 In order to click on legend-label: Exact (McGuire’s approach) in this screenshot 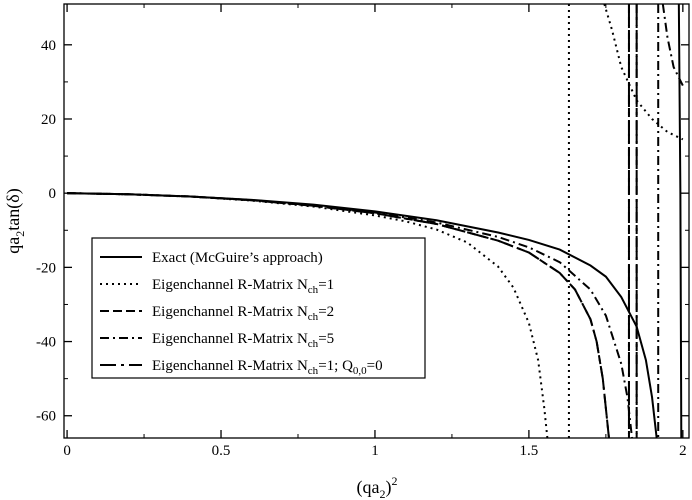, I will do `click(237, 258)`.